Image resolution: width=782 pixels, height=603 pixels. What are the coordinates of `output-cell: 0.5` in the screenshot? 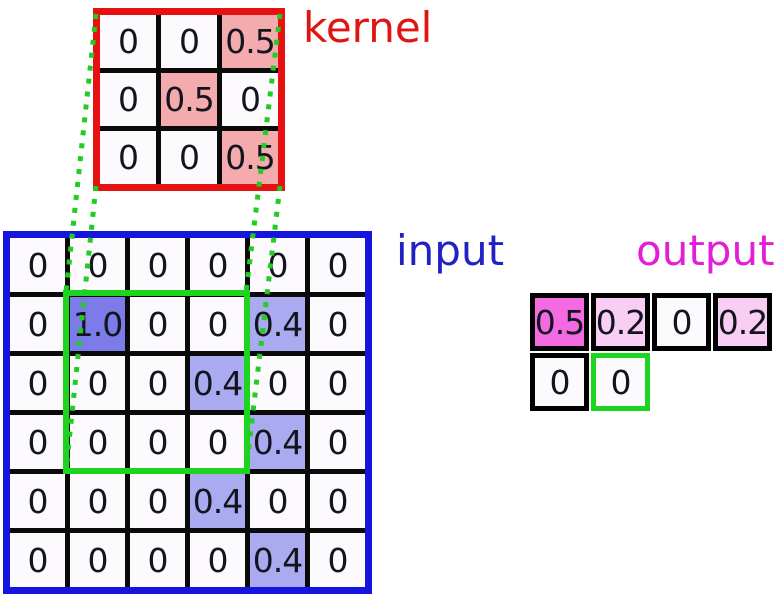 It's located at (559, 322).